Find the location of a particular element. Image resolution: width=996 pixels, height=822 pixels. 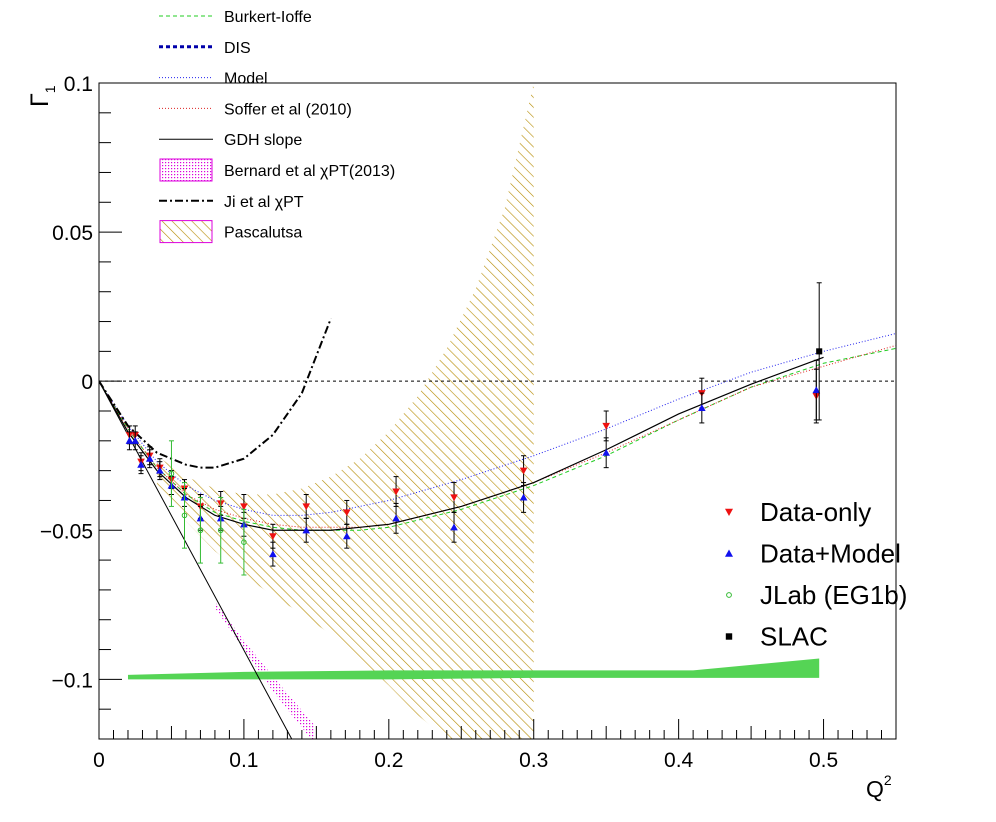

y-tick-label: 0 is located at coordinates (87, 382).